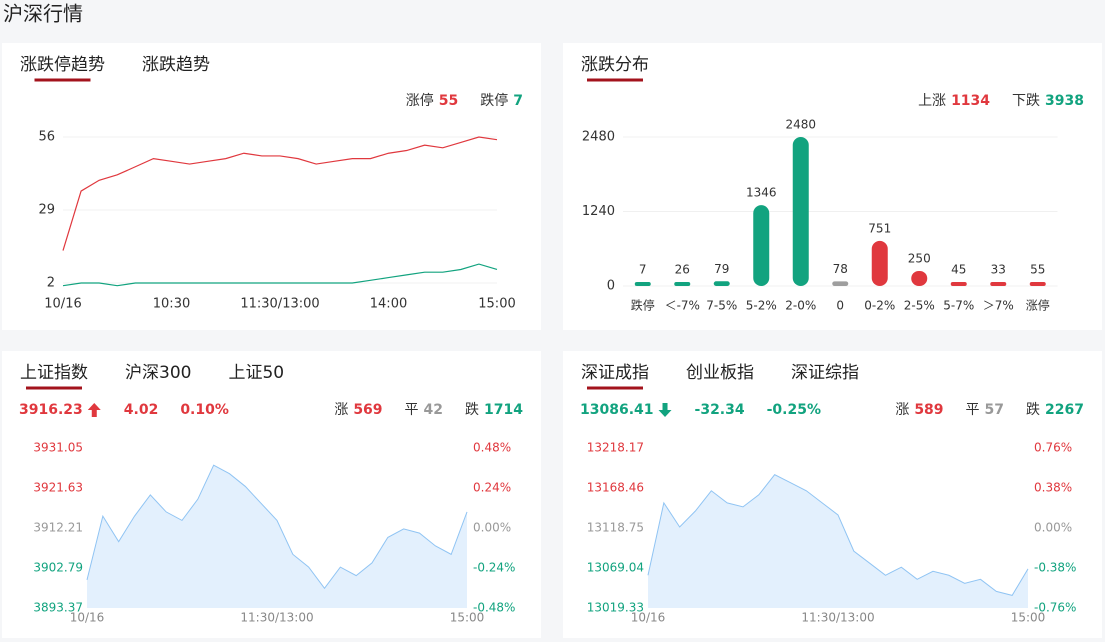 This screenshot has width=1105, height=642. I want to click on quote-price: 3916.23, so click(51, 410).